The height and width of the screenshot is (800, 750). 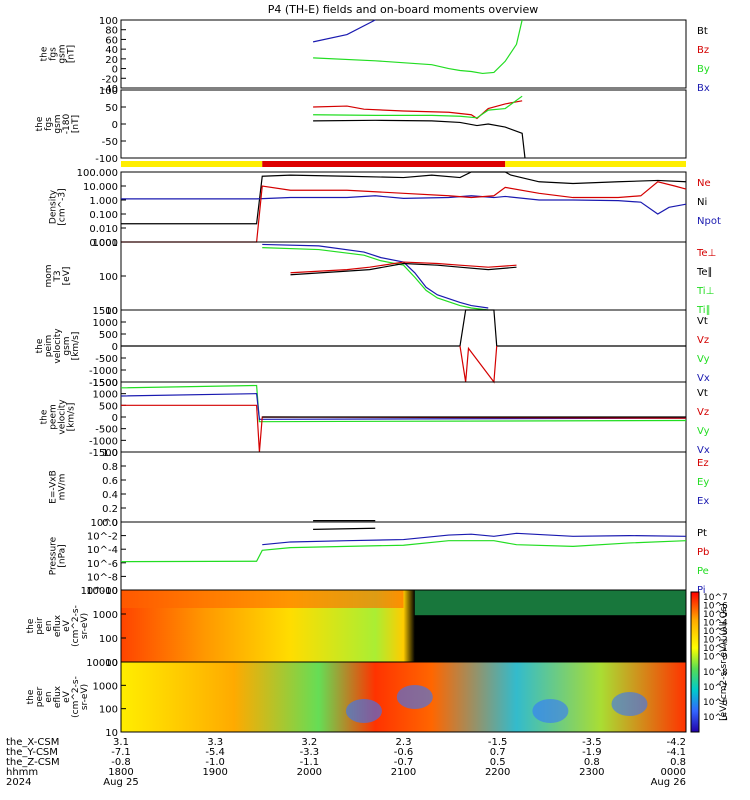 What do you see at coordinates (102, 564) in the screenshot?
I see `y-tick-label: 10^-6` at bounding box center [102, 564].